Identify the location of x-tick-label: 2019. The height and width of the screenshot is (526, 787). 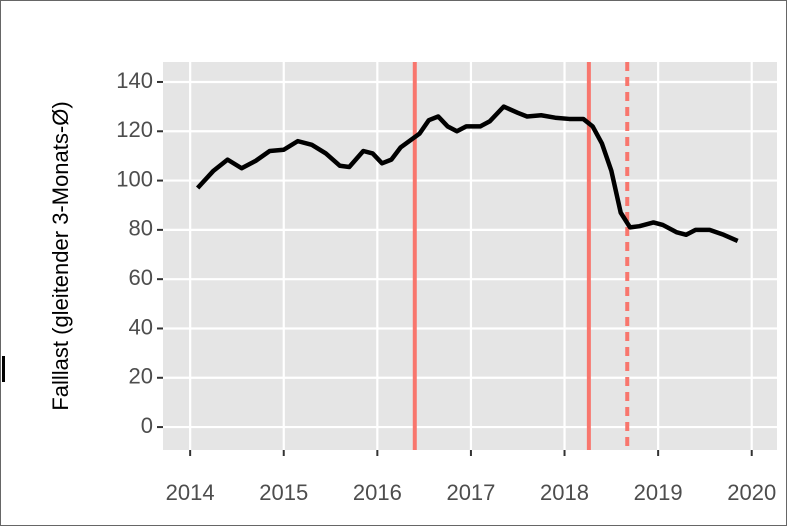
(658, 492).